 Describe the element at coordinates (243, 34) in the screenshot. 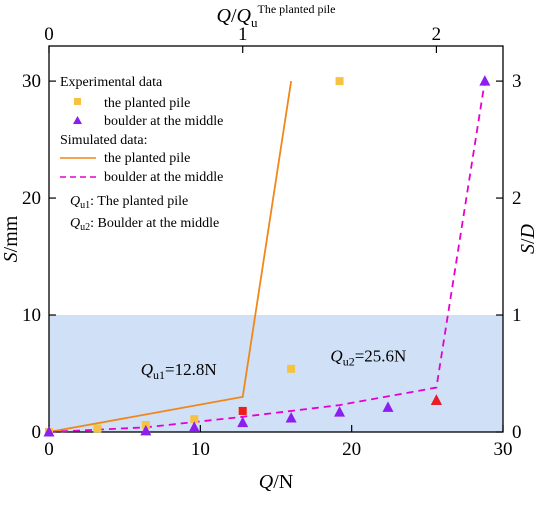

I see `top-tick-label: 1` at that location.